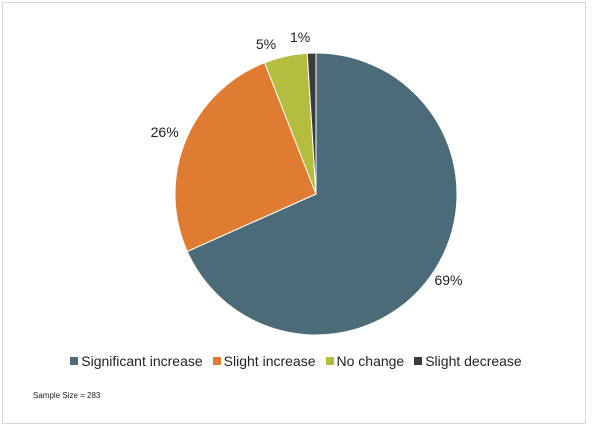 Image resolution: width=592 pixels, height=432 pixels. I want to click on slice-label-significant-increase: 69%, so click(448, 280).